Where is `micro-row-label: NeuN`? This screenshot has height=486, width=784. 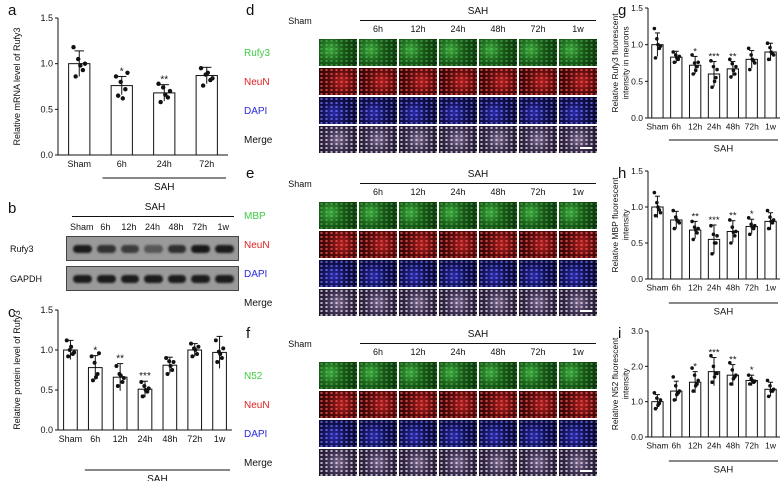
micro-row-label: NeuN is located at coordinates (257, 245).